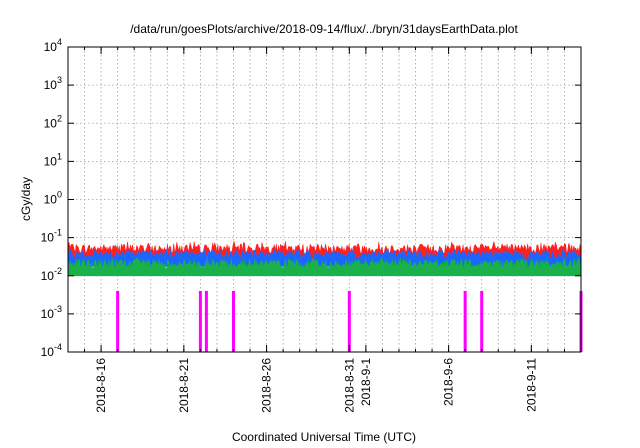 The height and width of the screenshot is (448, 640). I want to click on x-tick-label: 2018-8-16, so click(101, 385).